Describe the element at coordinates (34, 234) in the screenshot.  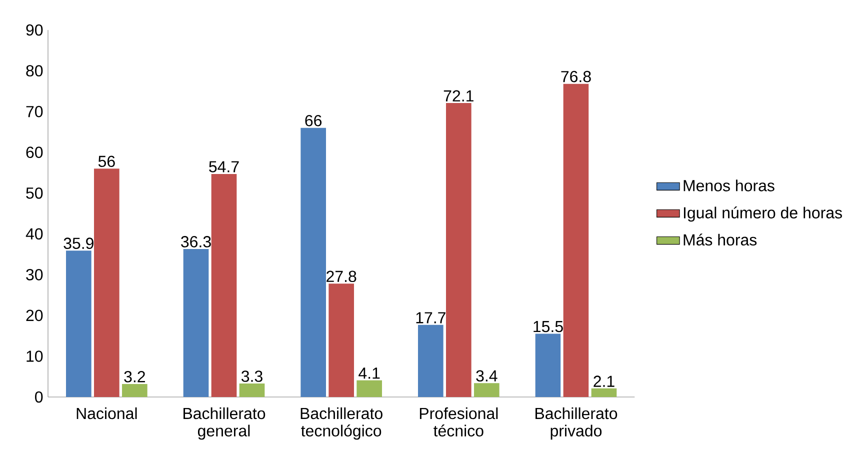
I see `y-tick-label: 40` at that location.